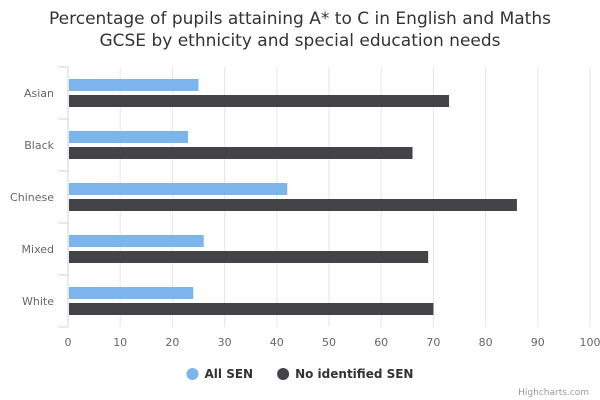  I want to click on category-label: Chinese, so click(32, 197).